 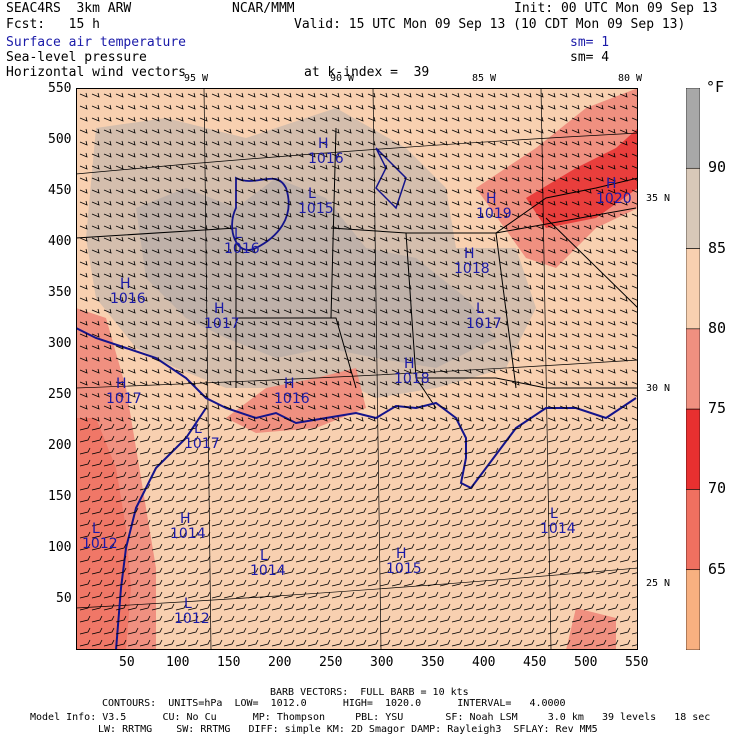 What do you see at coordinates (367, 72) in the screenshot?
I see `k-index-label: at k-index = 39` at bounding box center [367, 72].